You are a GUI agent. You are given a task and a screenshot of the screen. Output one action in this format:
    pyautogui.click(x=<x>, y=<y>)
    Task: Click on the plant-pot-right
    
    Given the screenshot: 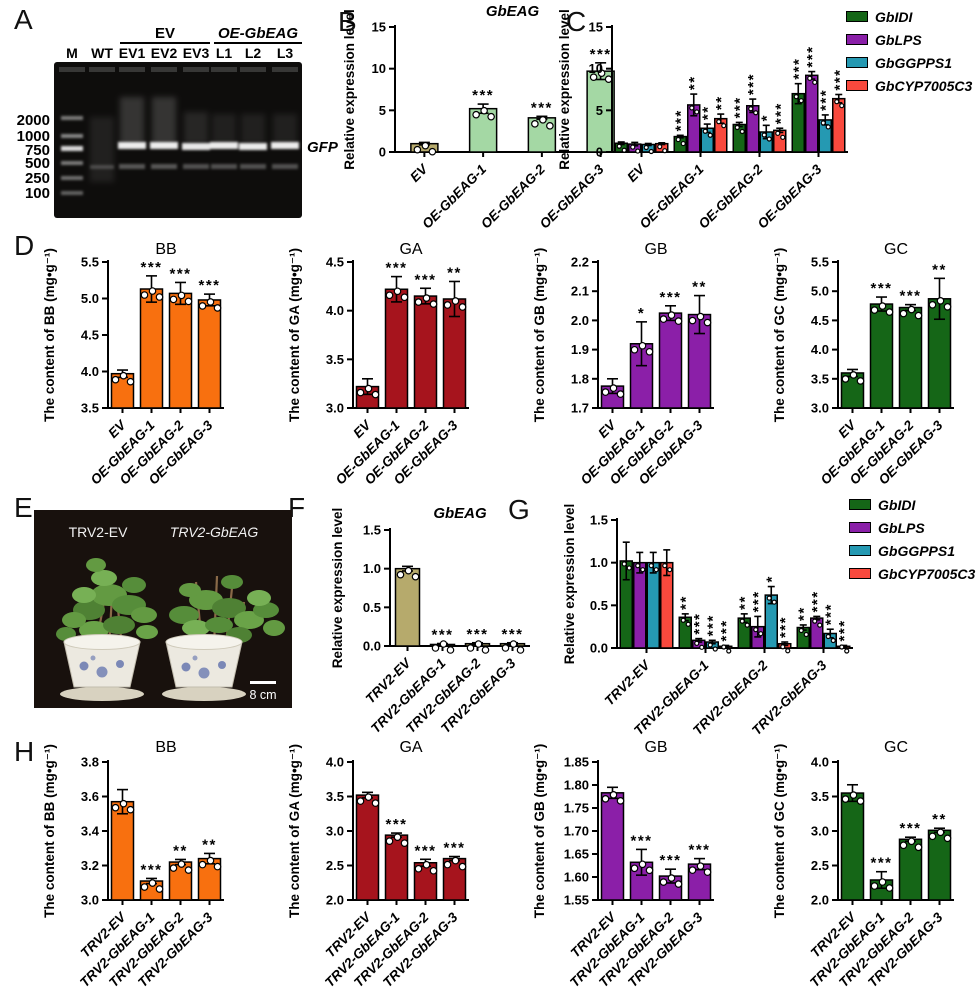 What is the action you would take?
    pyautogui.click(x=204, y=667)
    